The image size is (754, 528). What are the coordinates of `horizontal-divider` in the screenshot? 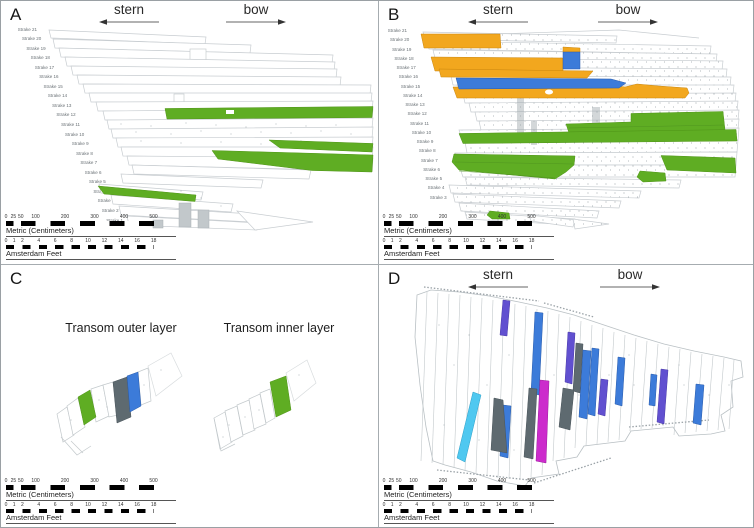 It's located at (377, 264).